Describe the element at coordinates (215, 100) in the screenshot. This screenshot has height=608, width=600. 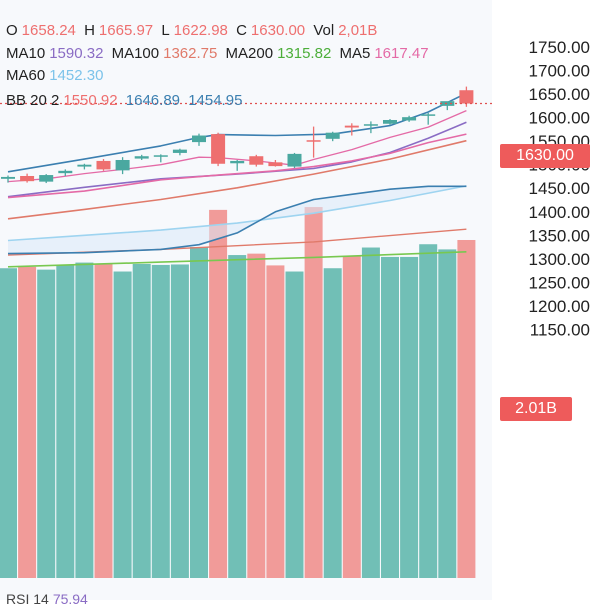
I see `bb-lower-value: 1454.95` at that location.